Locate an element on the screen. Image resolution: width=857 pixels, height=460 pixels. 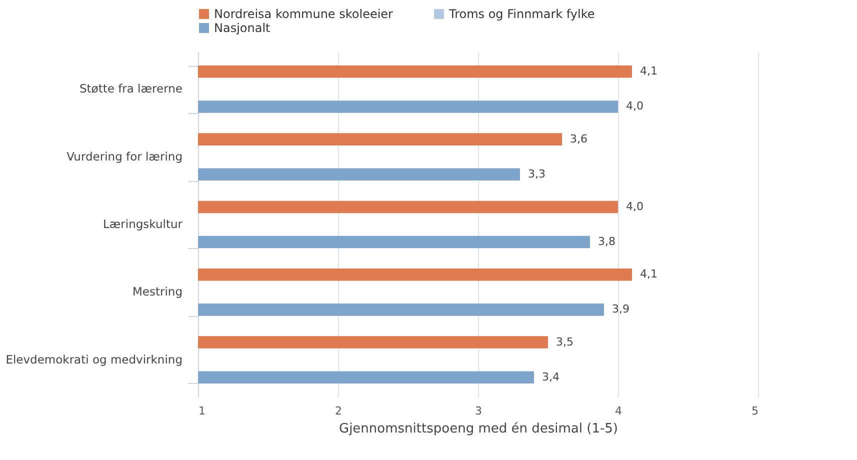
y-tick-label: Læringskultur is located at coordinates (142, 224).